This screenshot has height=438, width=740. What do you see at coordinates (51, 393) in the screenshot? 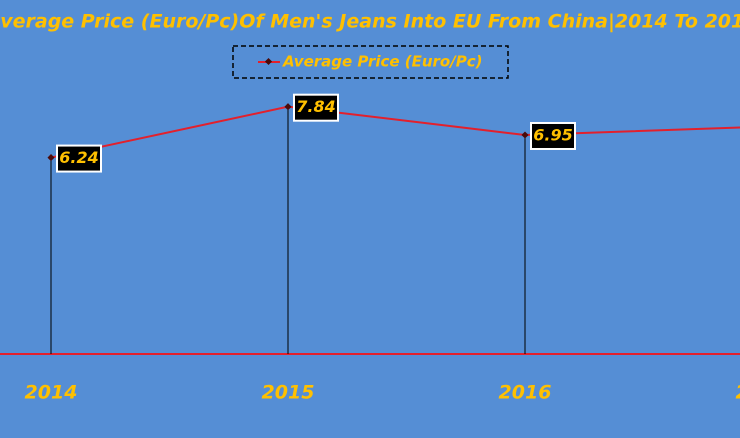
I see `x-tick-label: 2014` at bounding box center [51, 393].